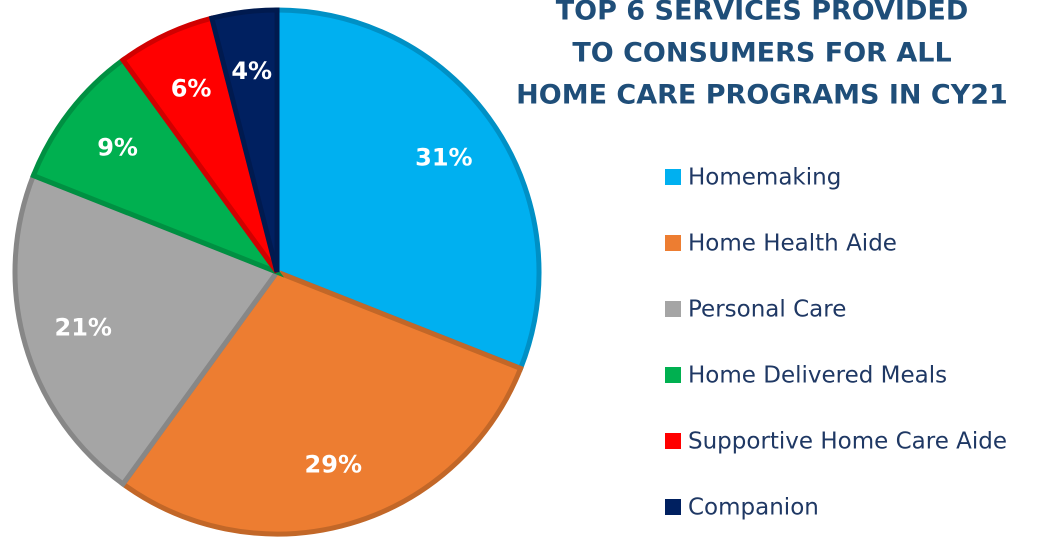 The image size is (1056, 539). What do you see at coordinates (761, 53) in the screenshot?
I see `chart-title: TO CONSUMERS FOR ALL` at bounding box center [761, 53].